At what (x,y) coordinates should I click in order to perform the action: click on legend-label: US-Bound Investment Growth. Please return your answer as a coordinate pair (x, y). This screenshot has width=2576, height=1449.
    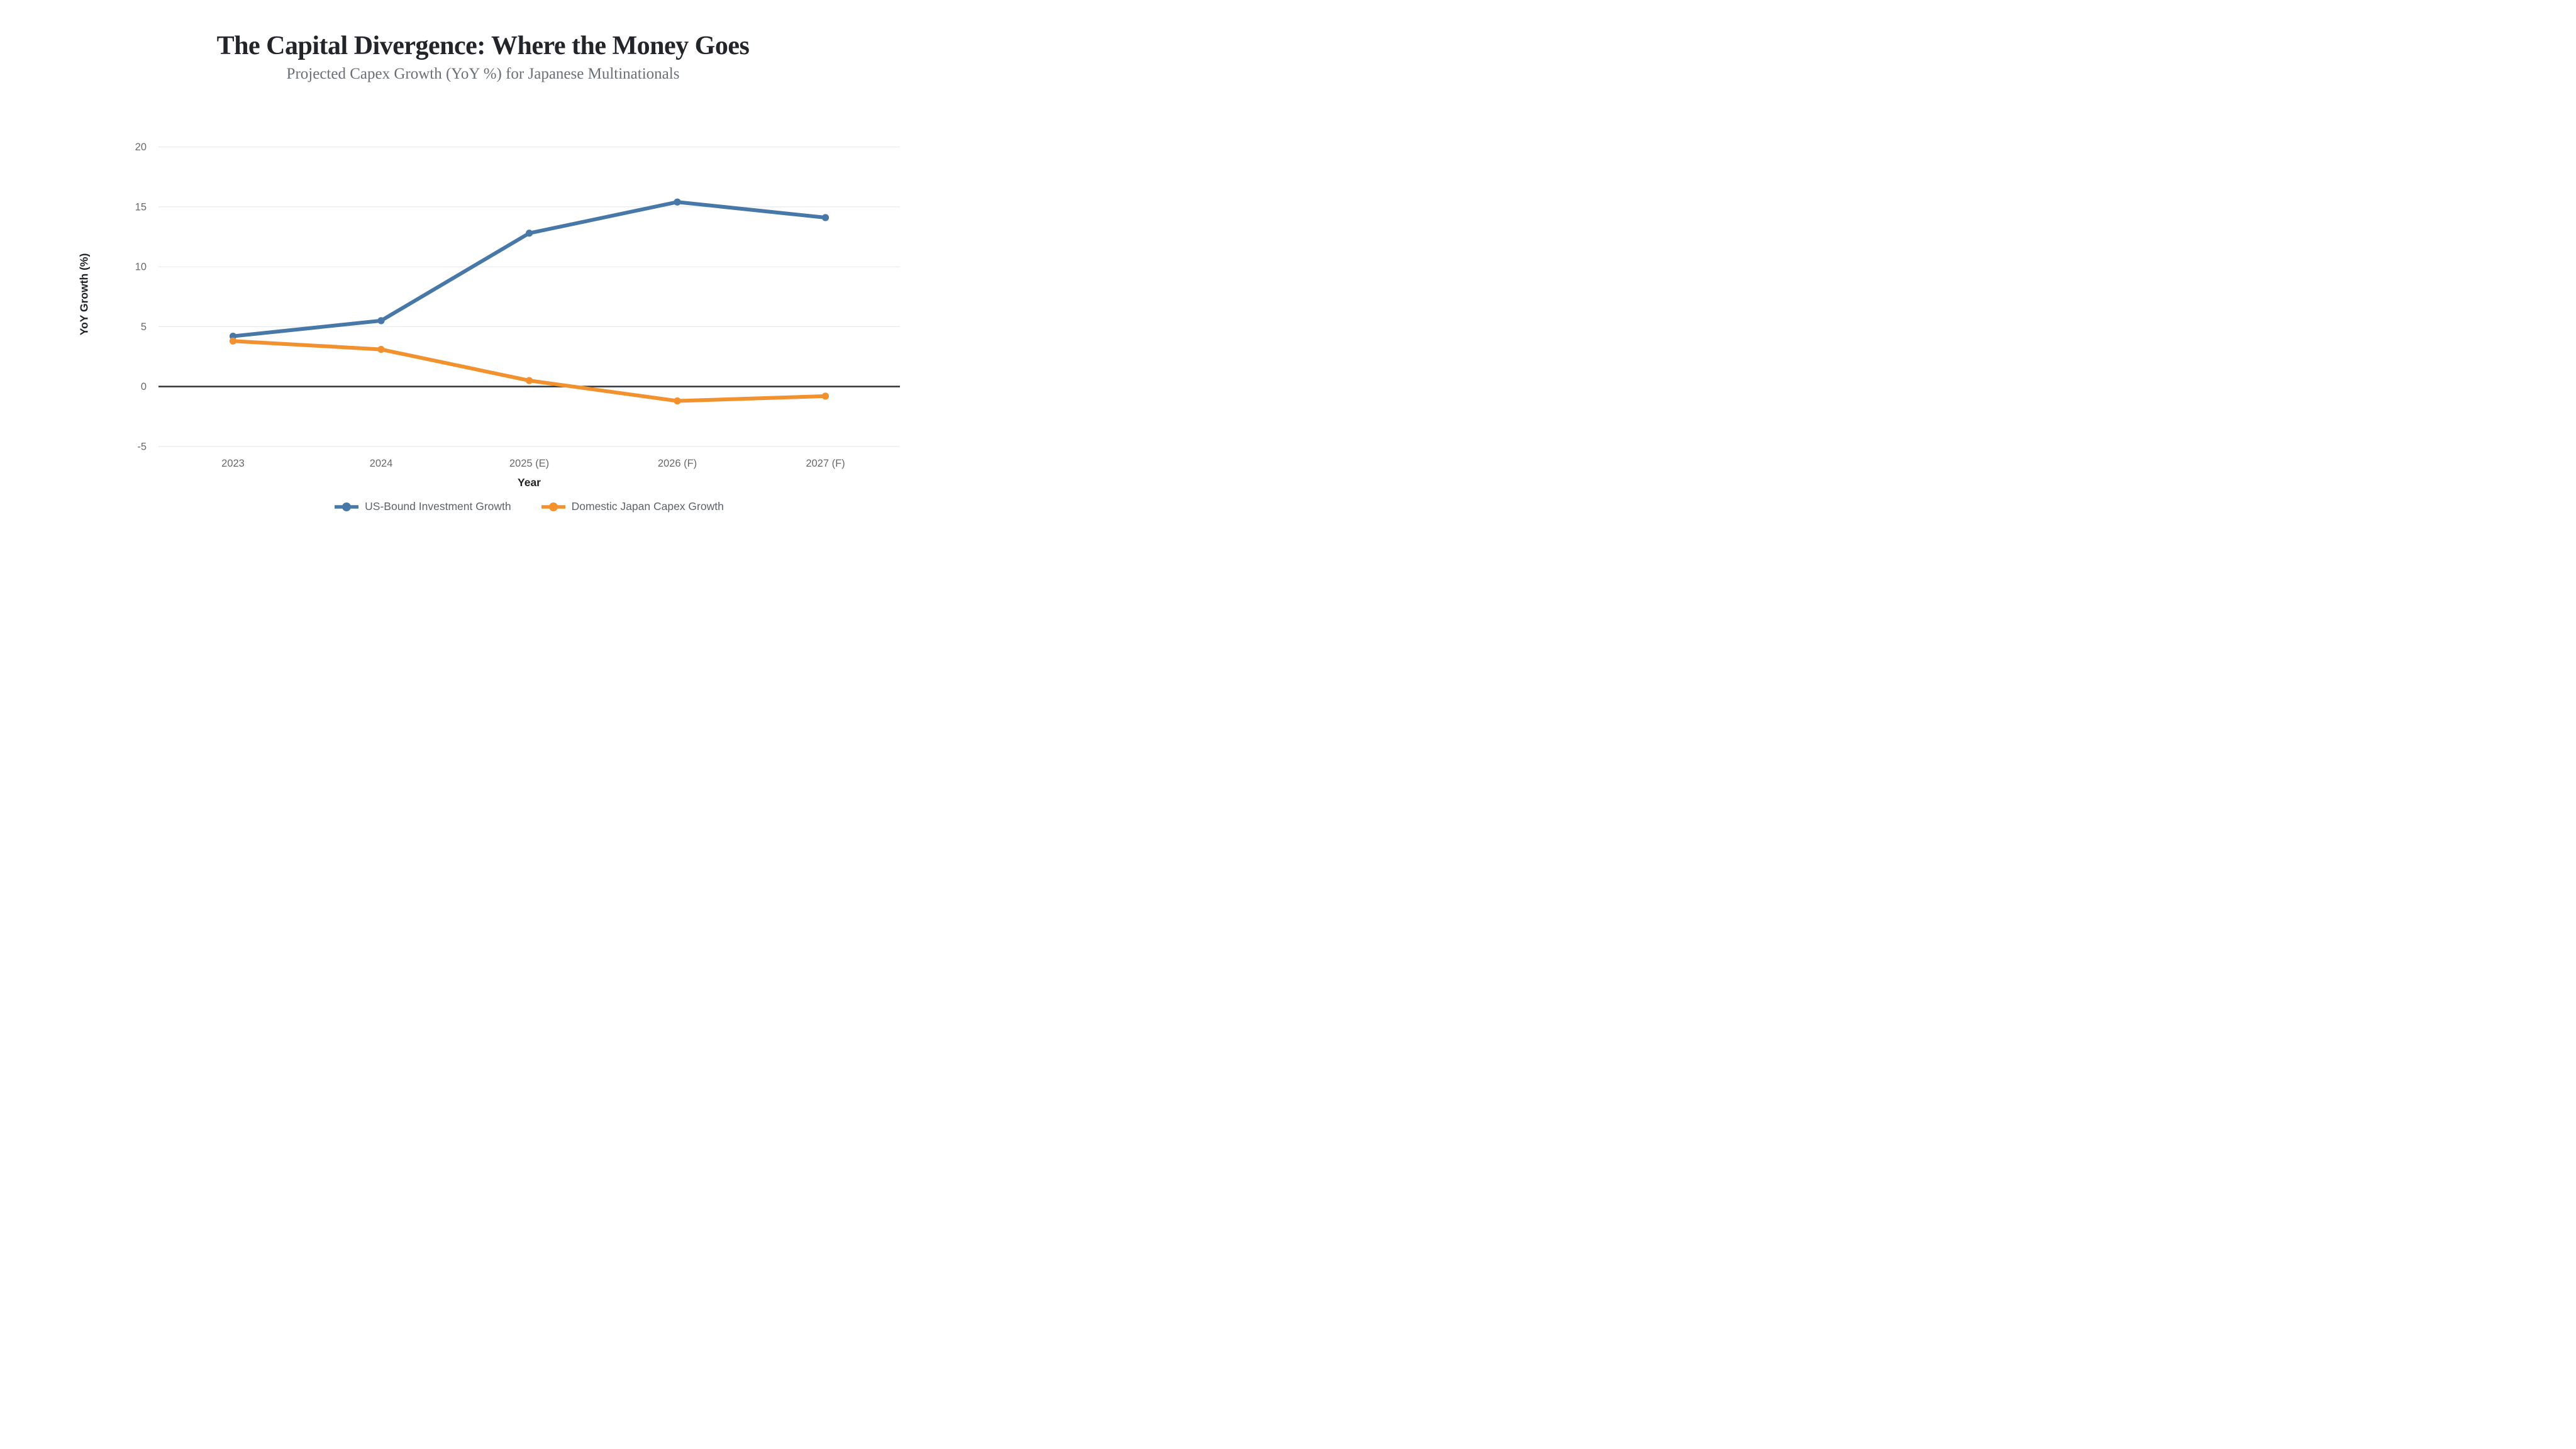
    Looking at the image, I should click on (438, 506).